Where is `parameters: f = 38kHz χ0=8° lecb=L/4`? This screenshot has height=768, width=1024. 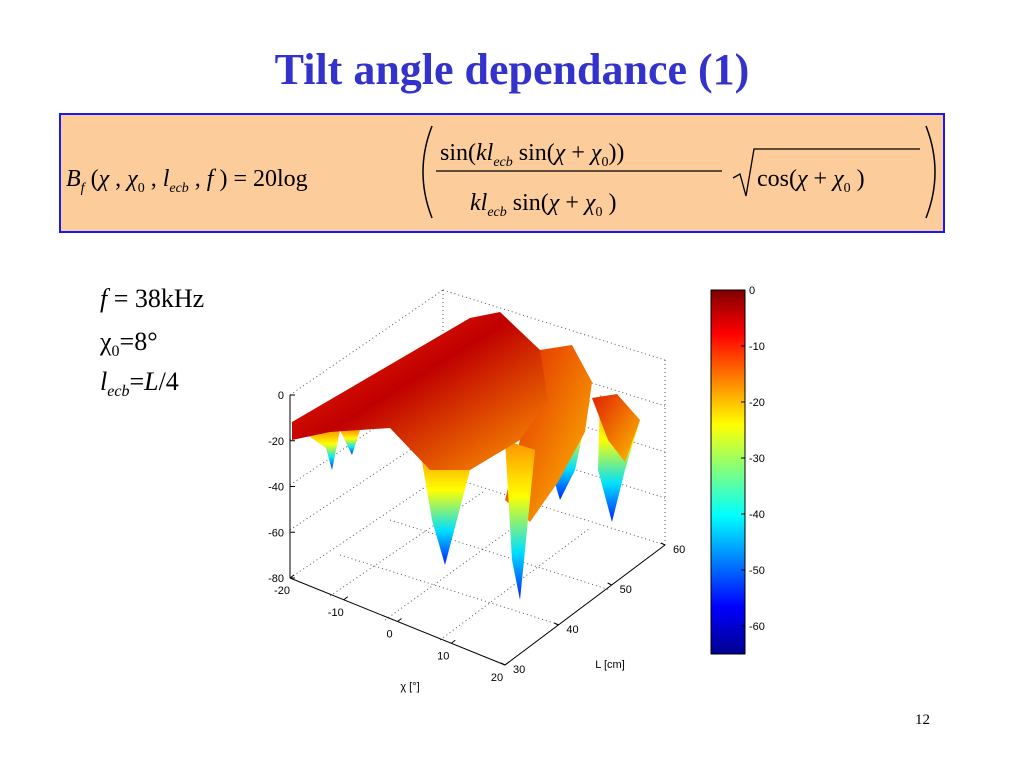
parameters: f = 38kHz χ0=8° lecb=L/4 is located at coordinates (151, 342).